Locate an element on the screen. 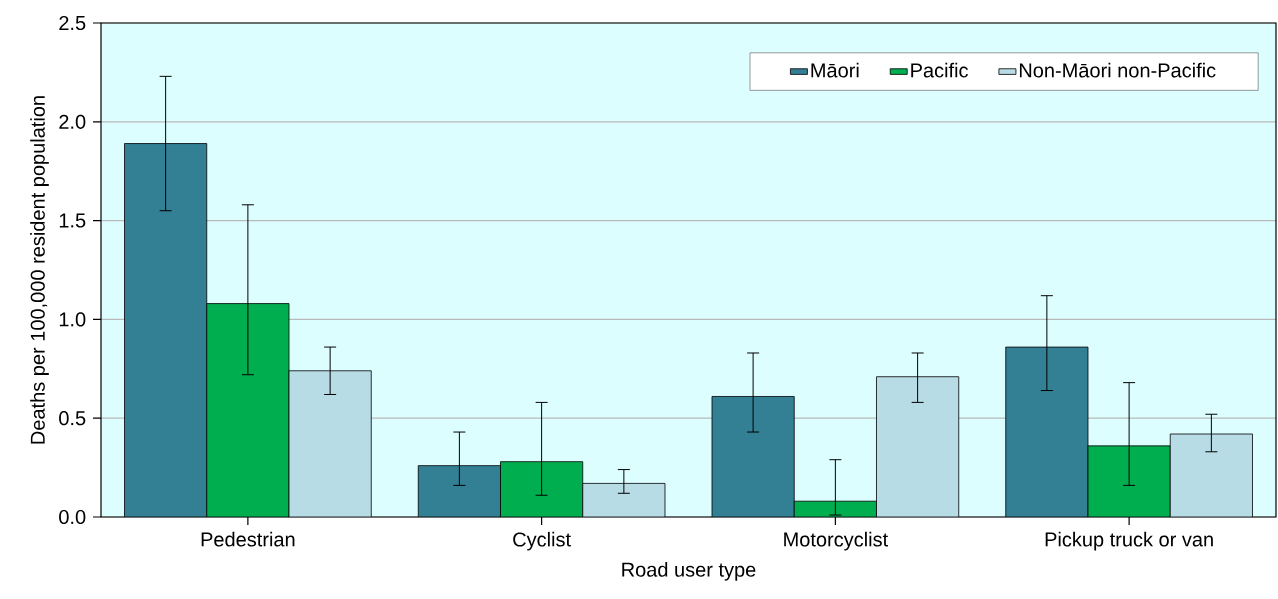  y-axis-title: Deaths per 100,000 resident population is located at coordinates (39, 270).